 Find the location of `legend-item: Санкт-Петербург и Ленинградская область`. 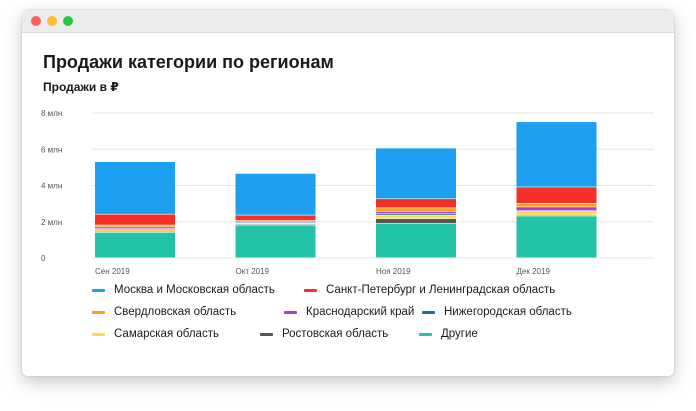

legend-item: Санкт-Петербург и Ленинградская область is located at coordinates (429, 290).